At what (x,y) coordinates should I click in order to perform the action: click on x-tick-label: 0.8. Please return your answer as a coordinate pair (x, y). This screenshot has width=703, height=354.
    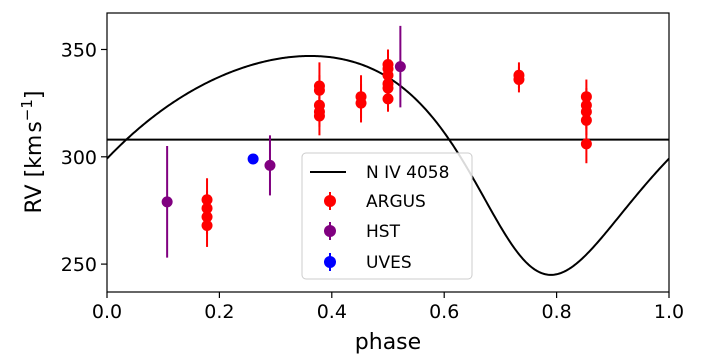
    Looking at the image, I should click on (556, 312).